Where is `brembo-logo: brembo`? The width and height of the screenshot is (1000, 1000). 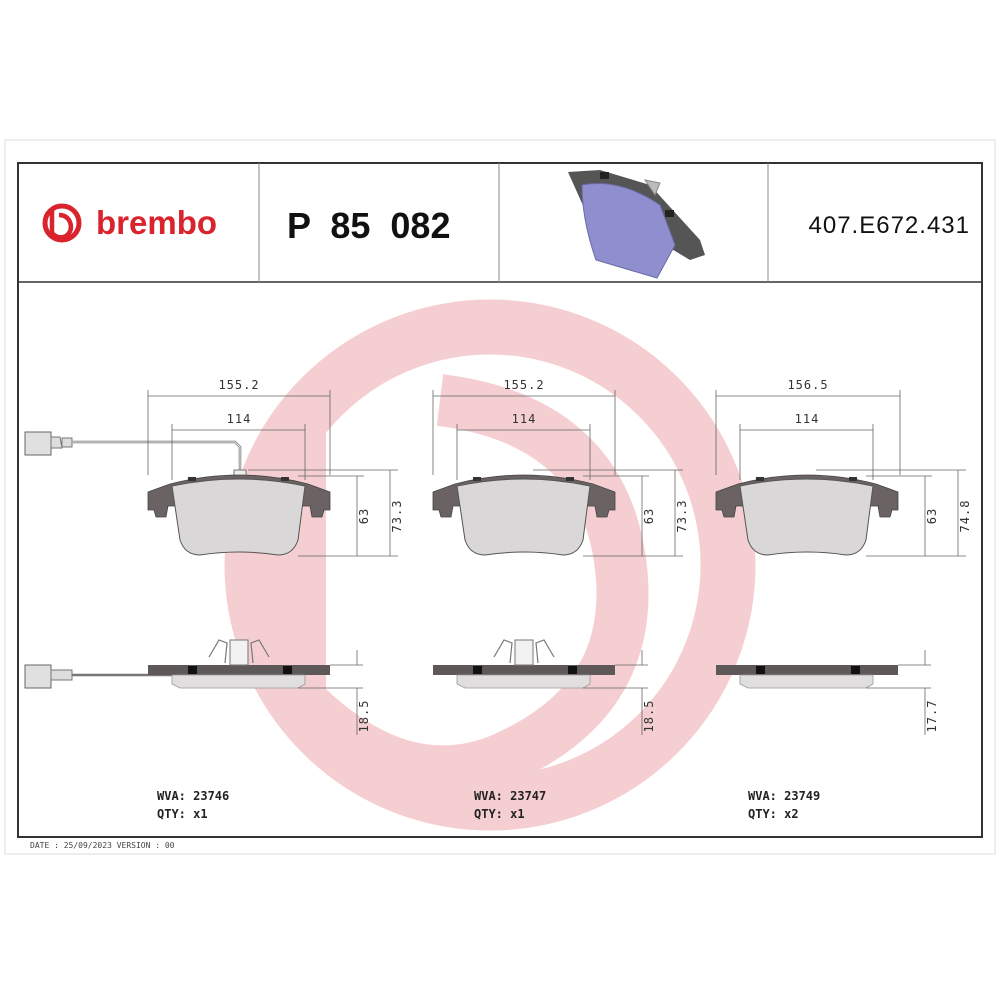
brembo-logo: brembo is located at coordinates (129, 223).